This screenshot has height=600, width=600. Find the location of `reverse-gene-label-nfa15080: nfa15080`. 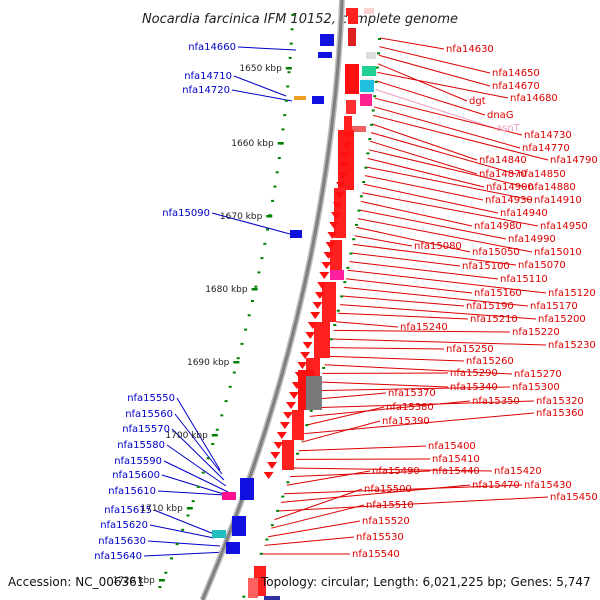

reverse-gene-label-nfa15080: nfa15080 is located at coordinates (438, 246).